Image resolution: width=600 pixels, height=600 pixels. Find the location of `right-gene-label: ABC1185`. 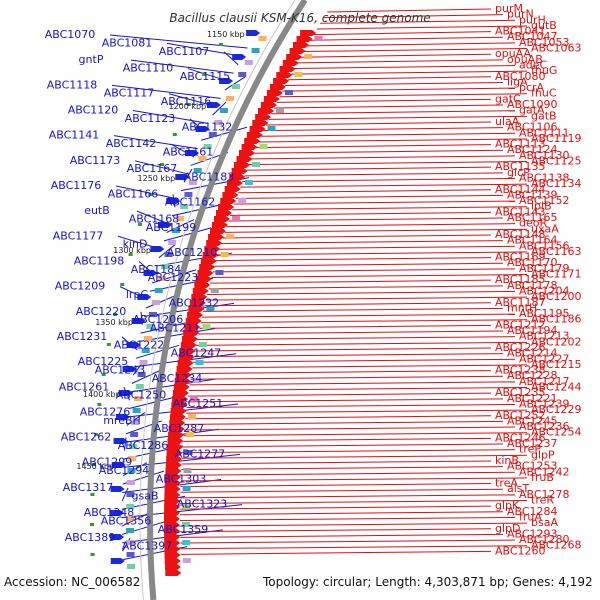

right-gene-label: ABC1185 is located at coordinates (520, 279).